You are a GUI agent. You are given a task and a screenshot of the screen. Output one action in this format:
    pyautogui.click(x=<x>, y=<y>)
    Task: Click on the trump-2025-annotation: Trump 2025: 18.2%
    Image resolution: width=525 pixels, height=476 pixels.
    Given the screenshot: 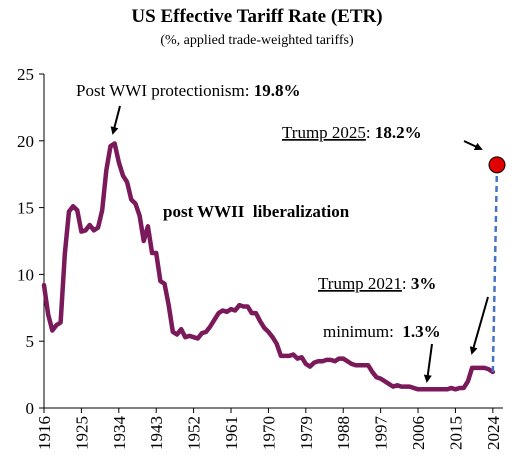 What is the action you would take?
    pyautogui.click(x=352, y=132)
    